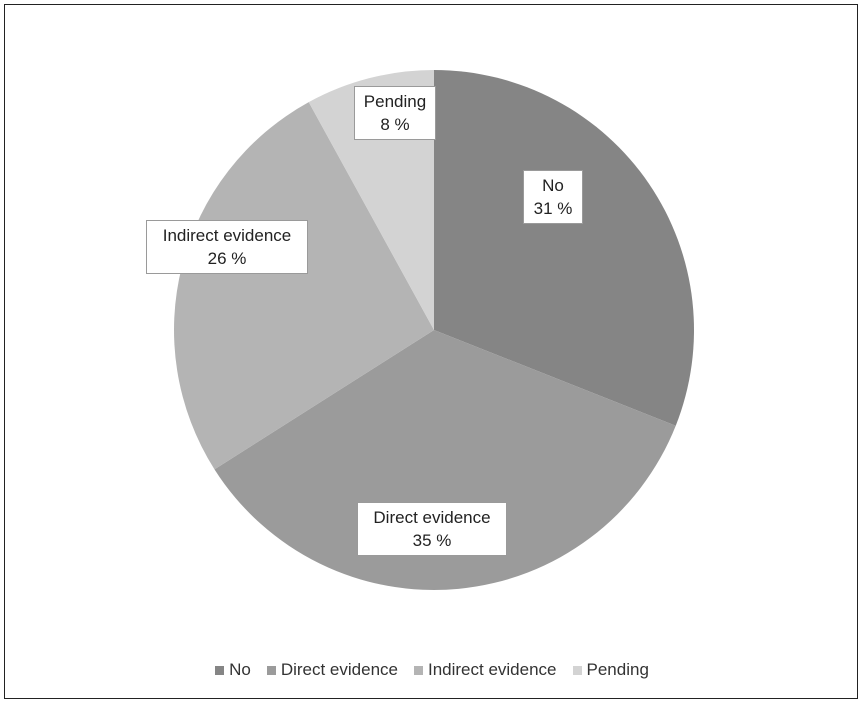 This screenshot has height=704, width=864. Describe the element at coordinates (395, 113) in the screenshot. I see `data-label-pending: Pending 8 %` at that location.